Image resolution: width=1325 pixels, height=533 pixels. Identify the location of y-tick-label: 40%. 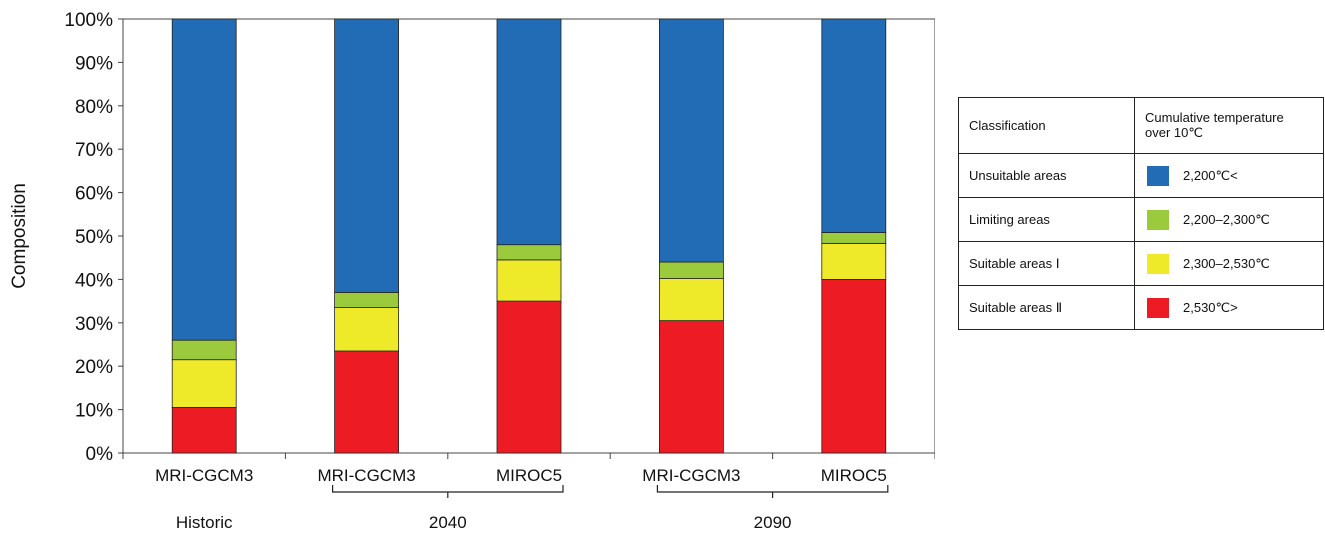
(94, 280).